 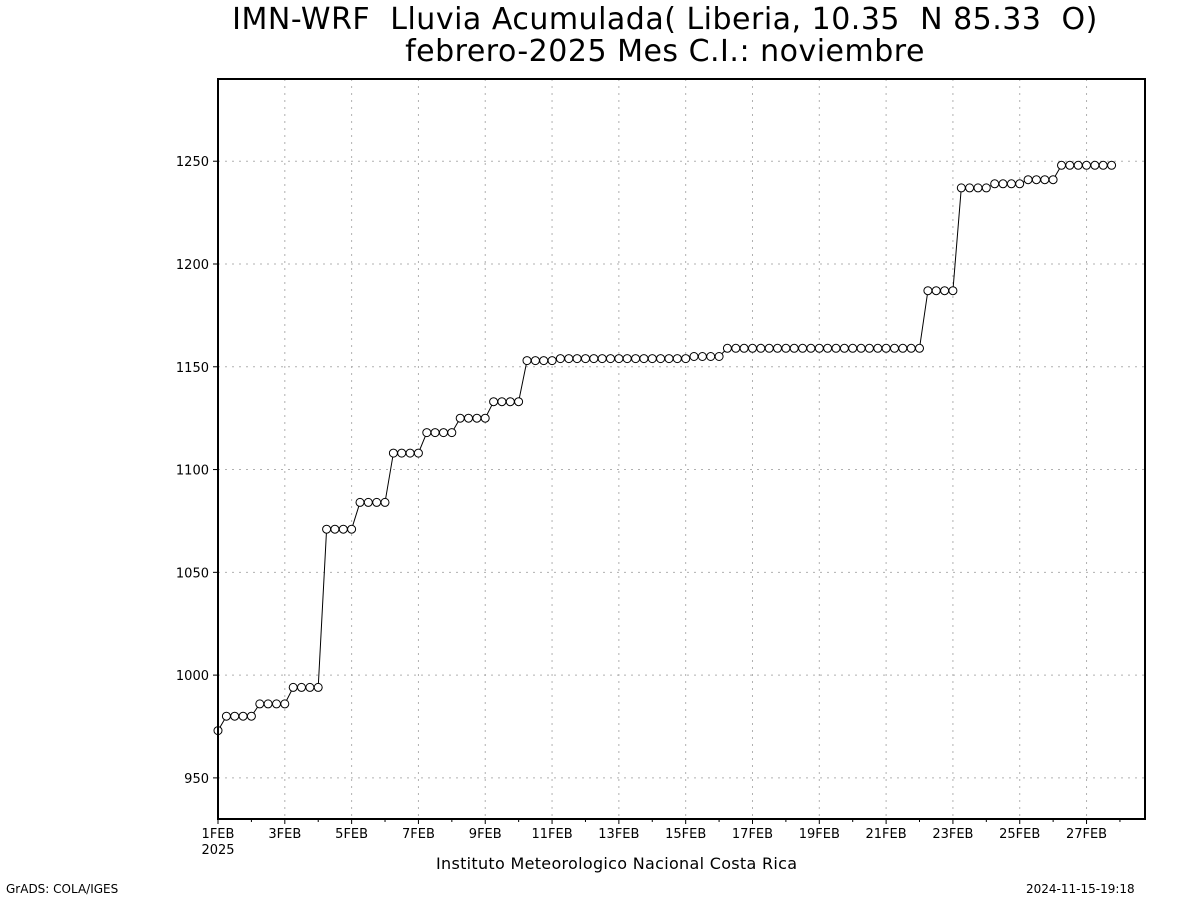 What do you see at coordinates (952, 834) in the screenshot?
I see `x-tick-label: 23FEB` at bounding box center [952, 834].